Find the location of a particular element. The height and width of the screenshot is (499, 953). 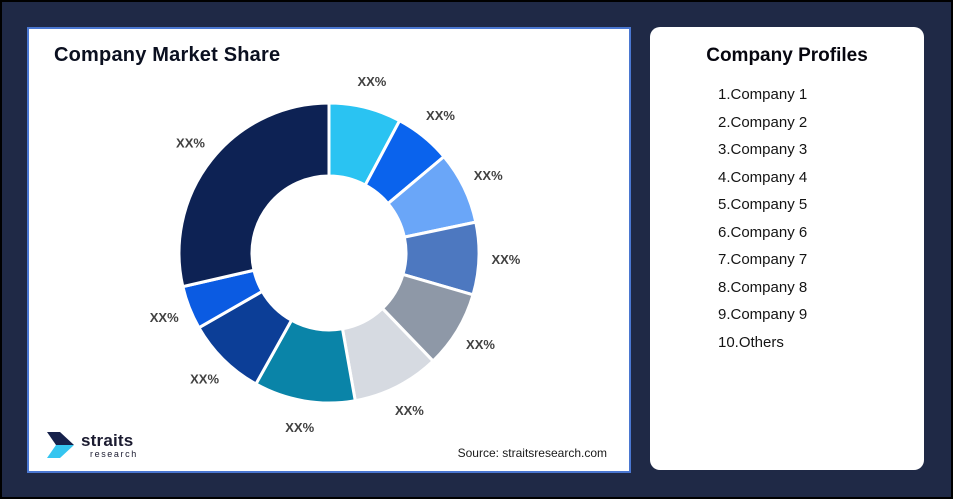

company-list-item: 5.Company 5 is located at coordinates (763, 204).